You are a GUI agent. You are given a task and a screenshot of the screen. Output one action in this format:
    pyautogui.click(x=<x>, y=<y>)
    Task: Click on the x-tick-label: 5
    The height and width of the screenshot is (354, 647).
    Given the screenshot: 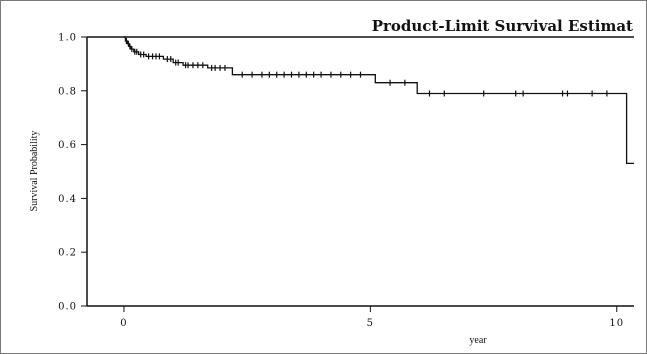 What is the action you would take?
    pyautogui.click(x=370, y=323)
    